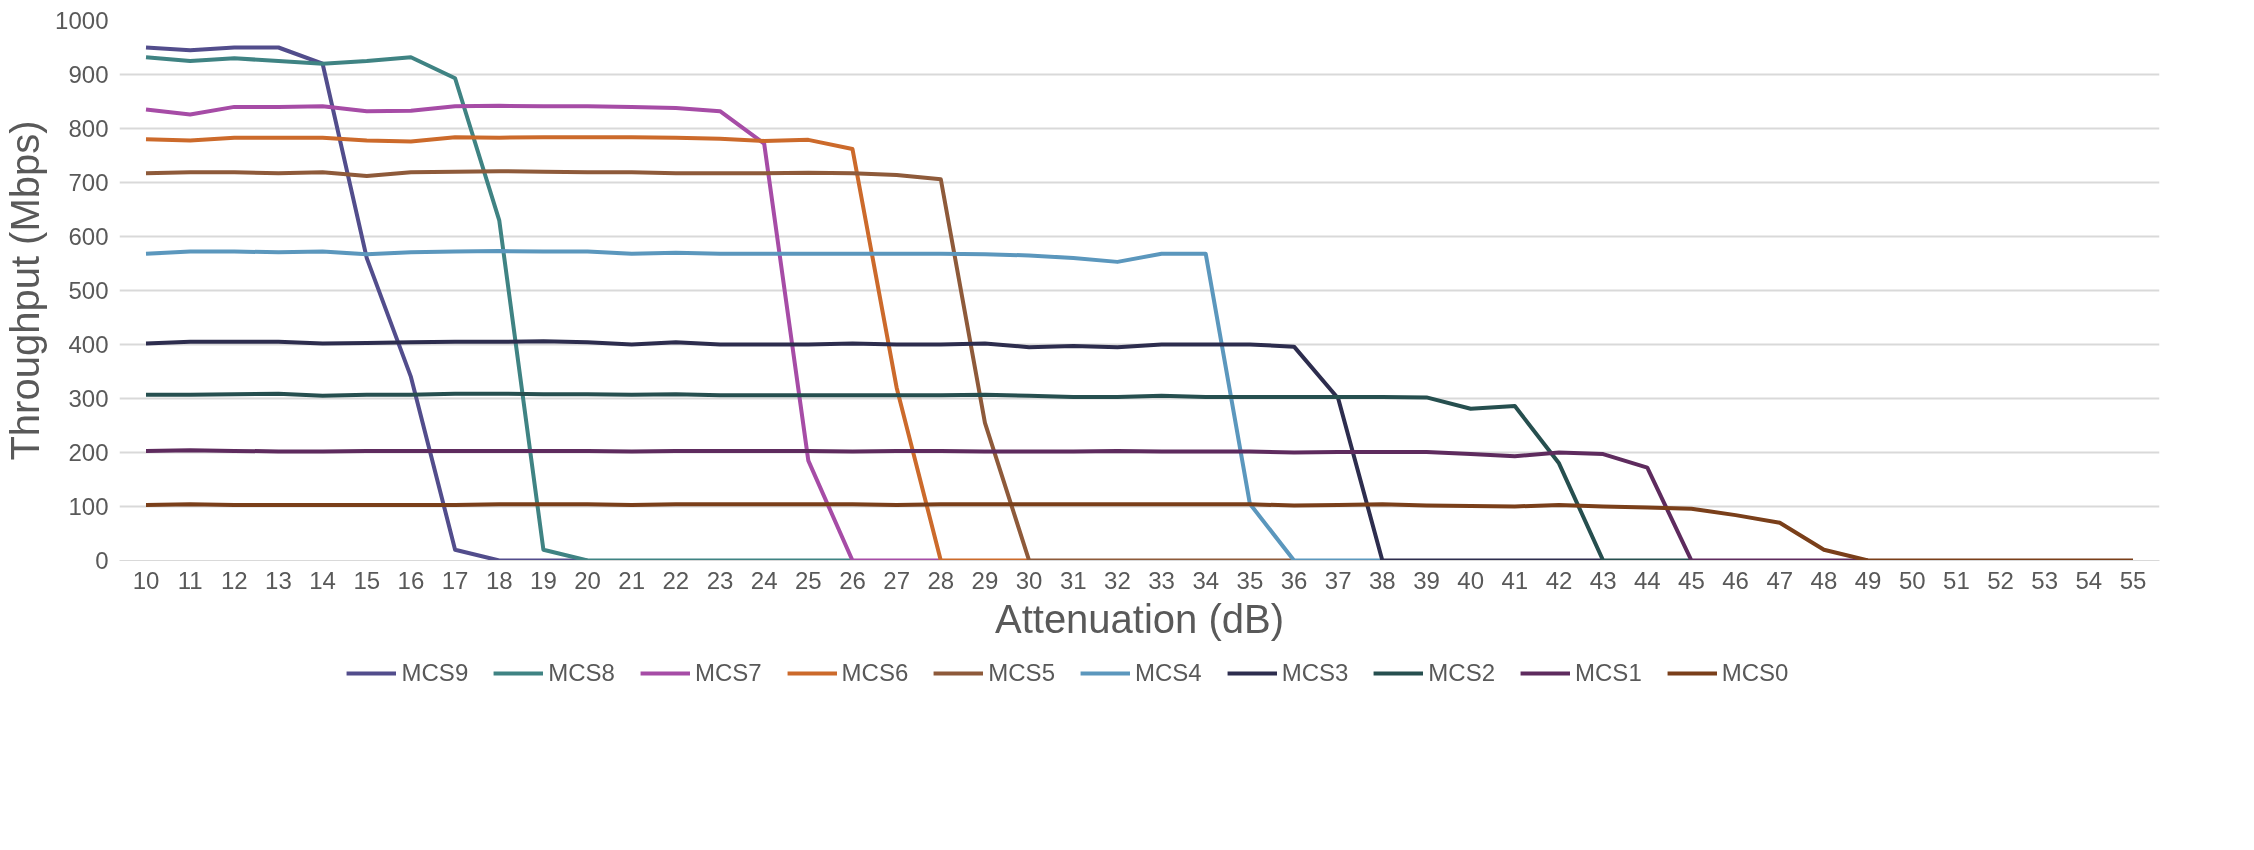 The height and width of the screenshot is (850, 2254). I want to click on x-tick-label: 28, so click(941, 580).